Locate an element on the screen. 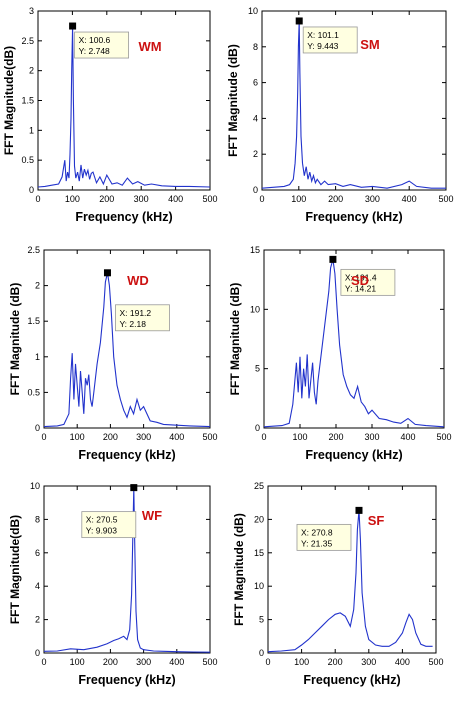 Image resolution: width=474 pixels, height=703 pixels. datatip-y: Y: 9.903 is located at coordinates (101, 531).